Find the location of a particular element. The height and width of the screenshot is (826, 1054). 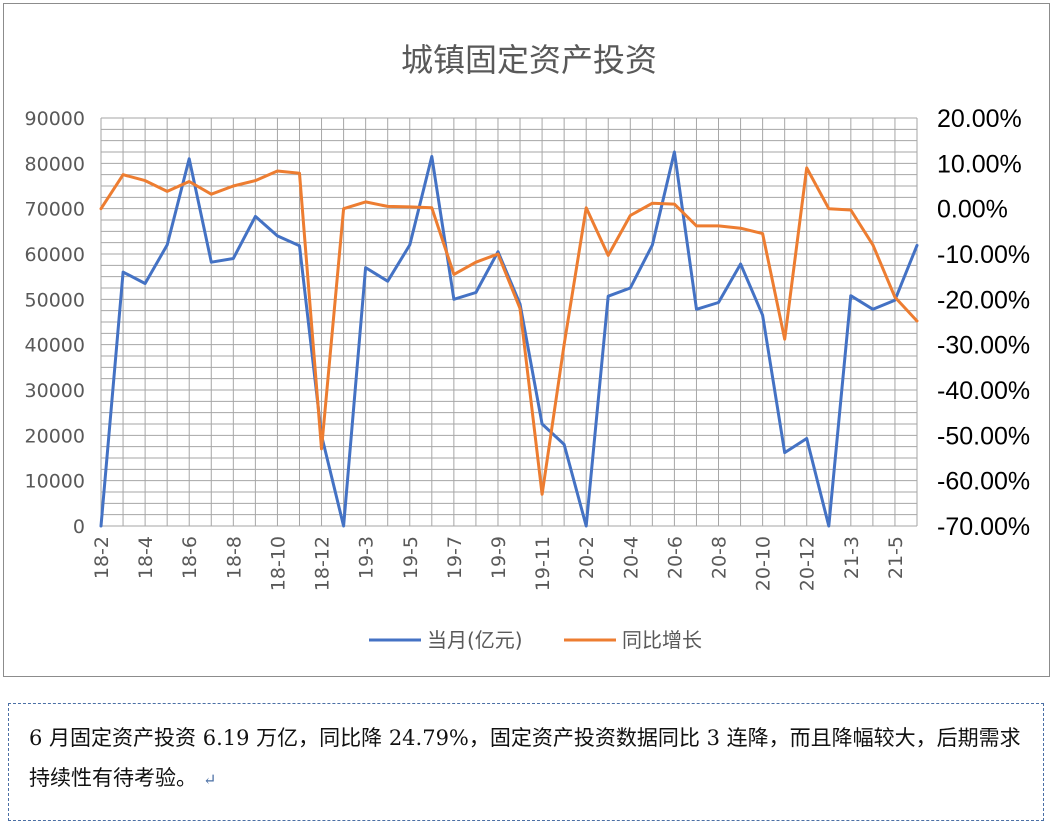

right-axis-tick-label: -40.00% is located at coordinates (983, 391).